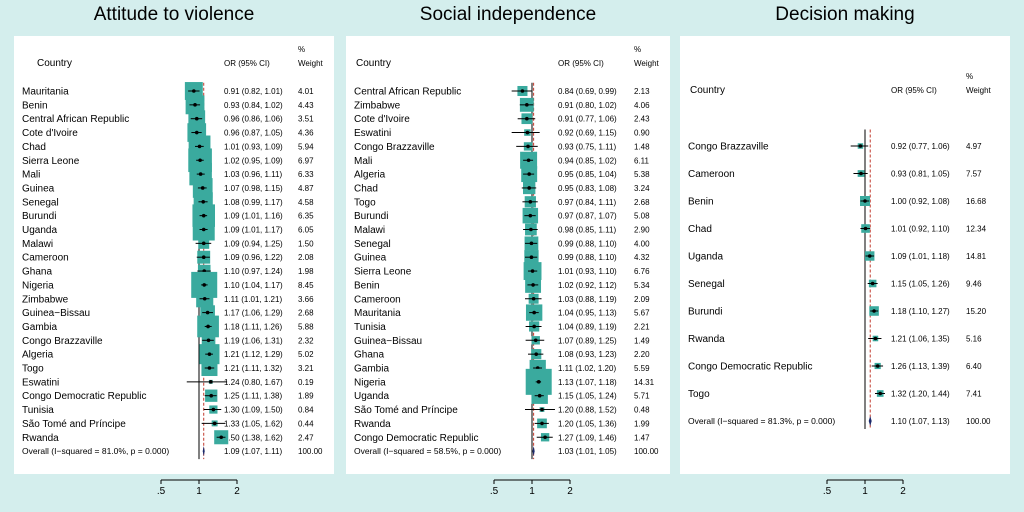 The height and width of the screenshot is (512, 1024). Describe the element at coordinates (306, 91) in the screenshot. I see `weight-value: 4.01` at that location.